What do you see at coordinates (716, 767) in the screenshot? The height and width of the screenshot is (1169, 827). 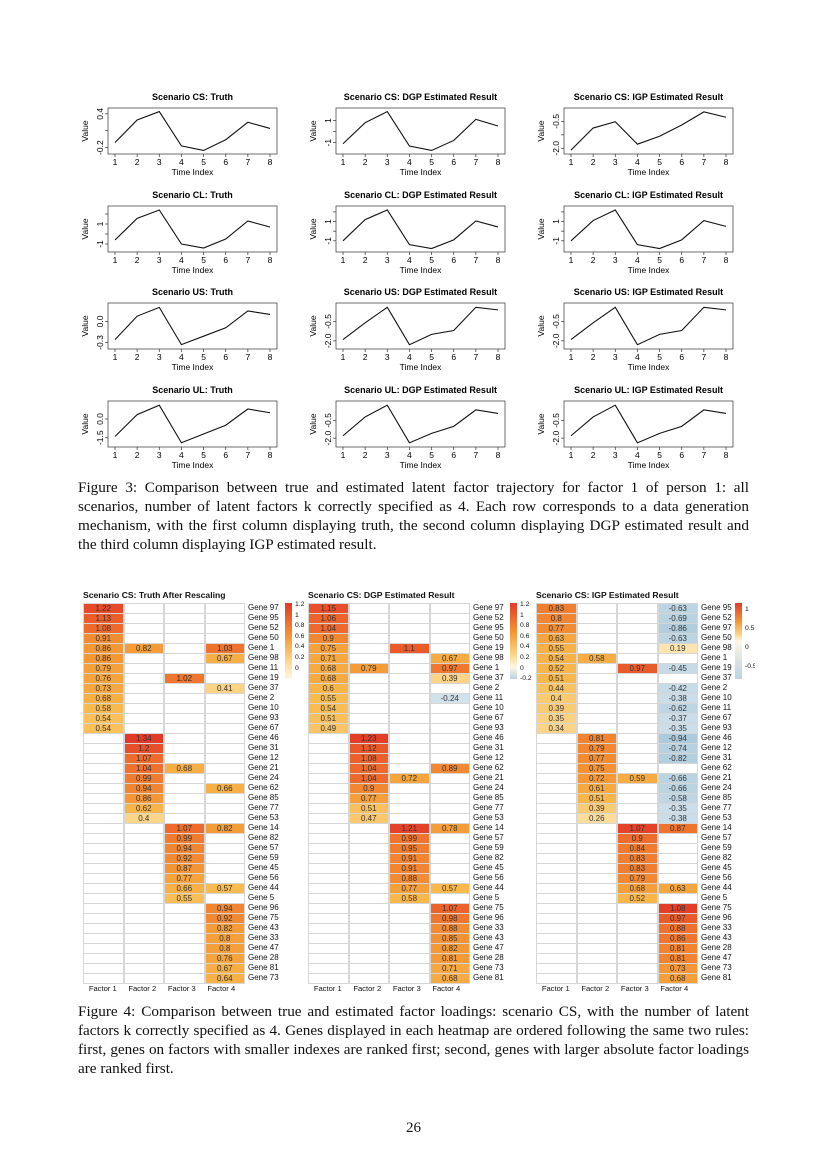 I see `gene-label: Gene 62` at bounding box center [716, 767].